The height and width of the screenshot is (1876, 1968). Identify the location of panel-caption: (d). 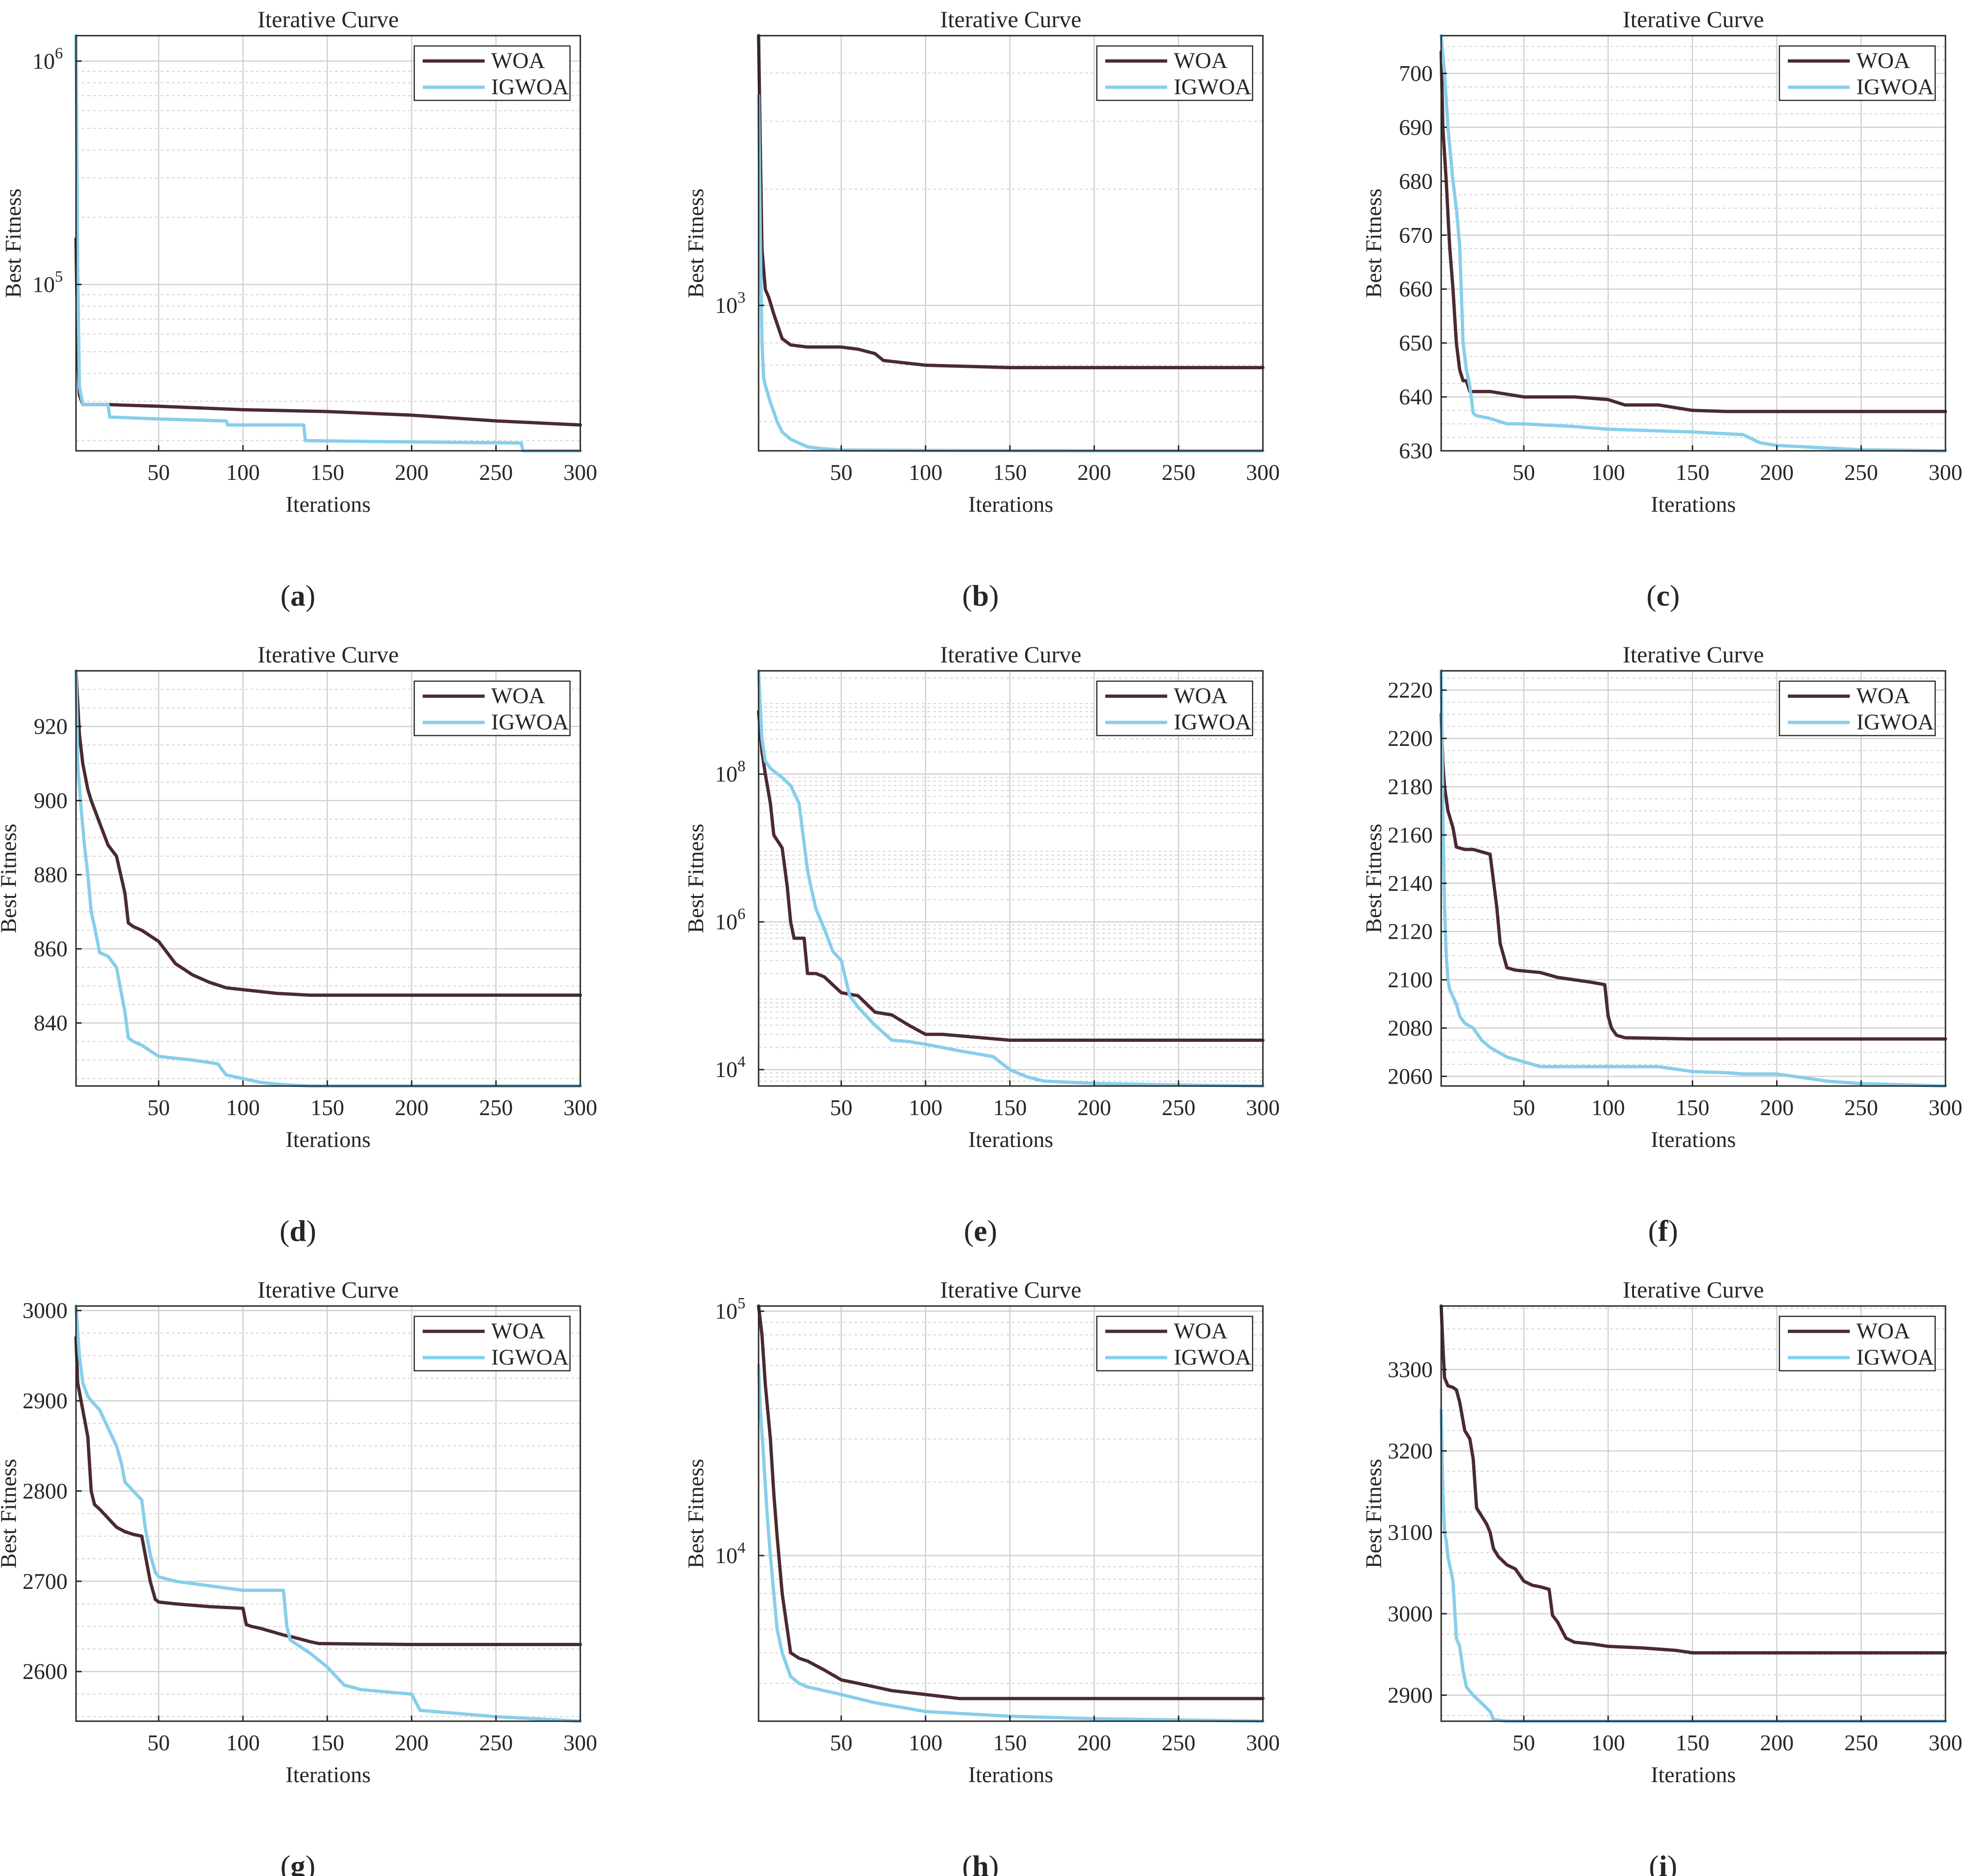
(298, 1230).